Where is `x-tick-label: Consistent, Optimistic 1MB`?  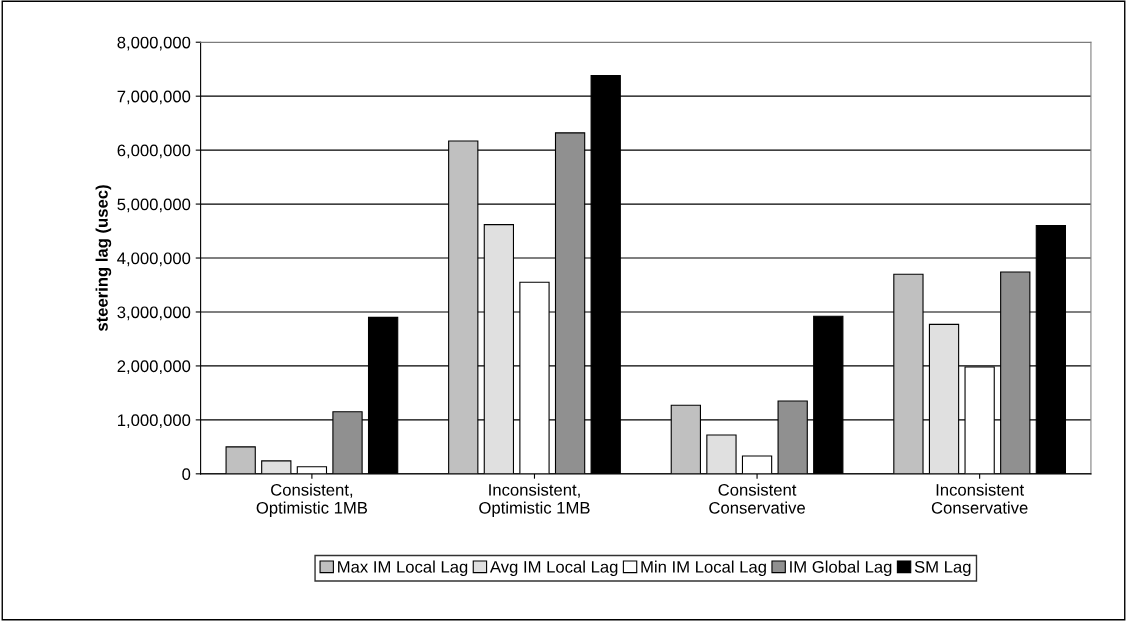 x-tick-label: Consistent, Optimistic 1MB is located at coordinates (312, 500).